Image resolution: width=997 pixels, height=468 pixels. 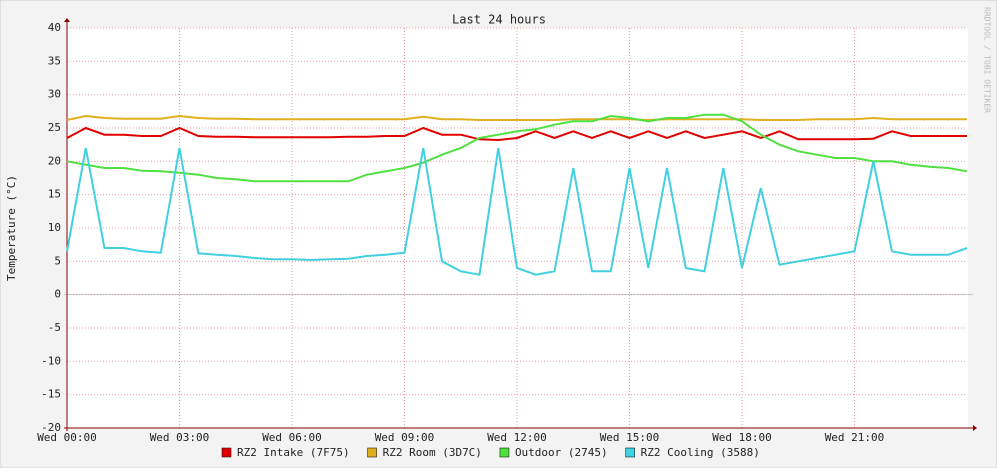 What do you see at coordinates (499, 20) in the screenshot?
I see `chart-title: Last 24 hours` at bounding box center [499, 20].